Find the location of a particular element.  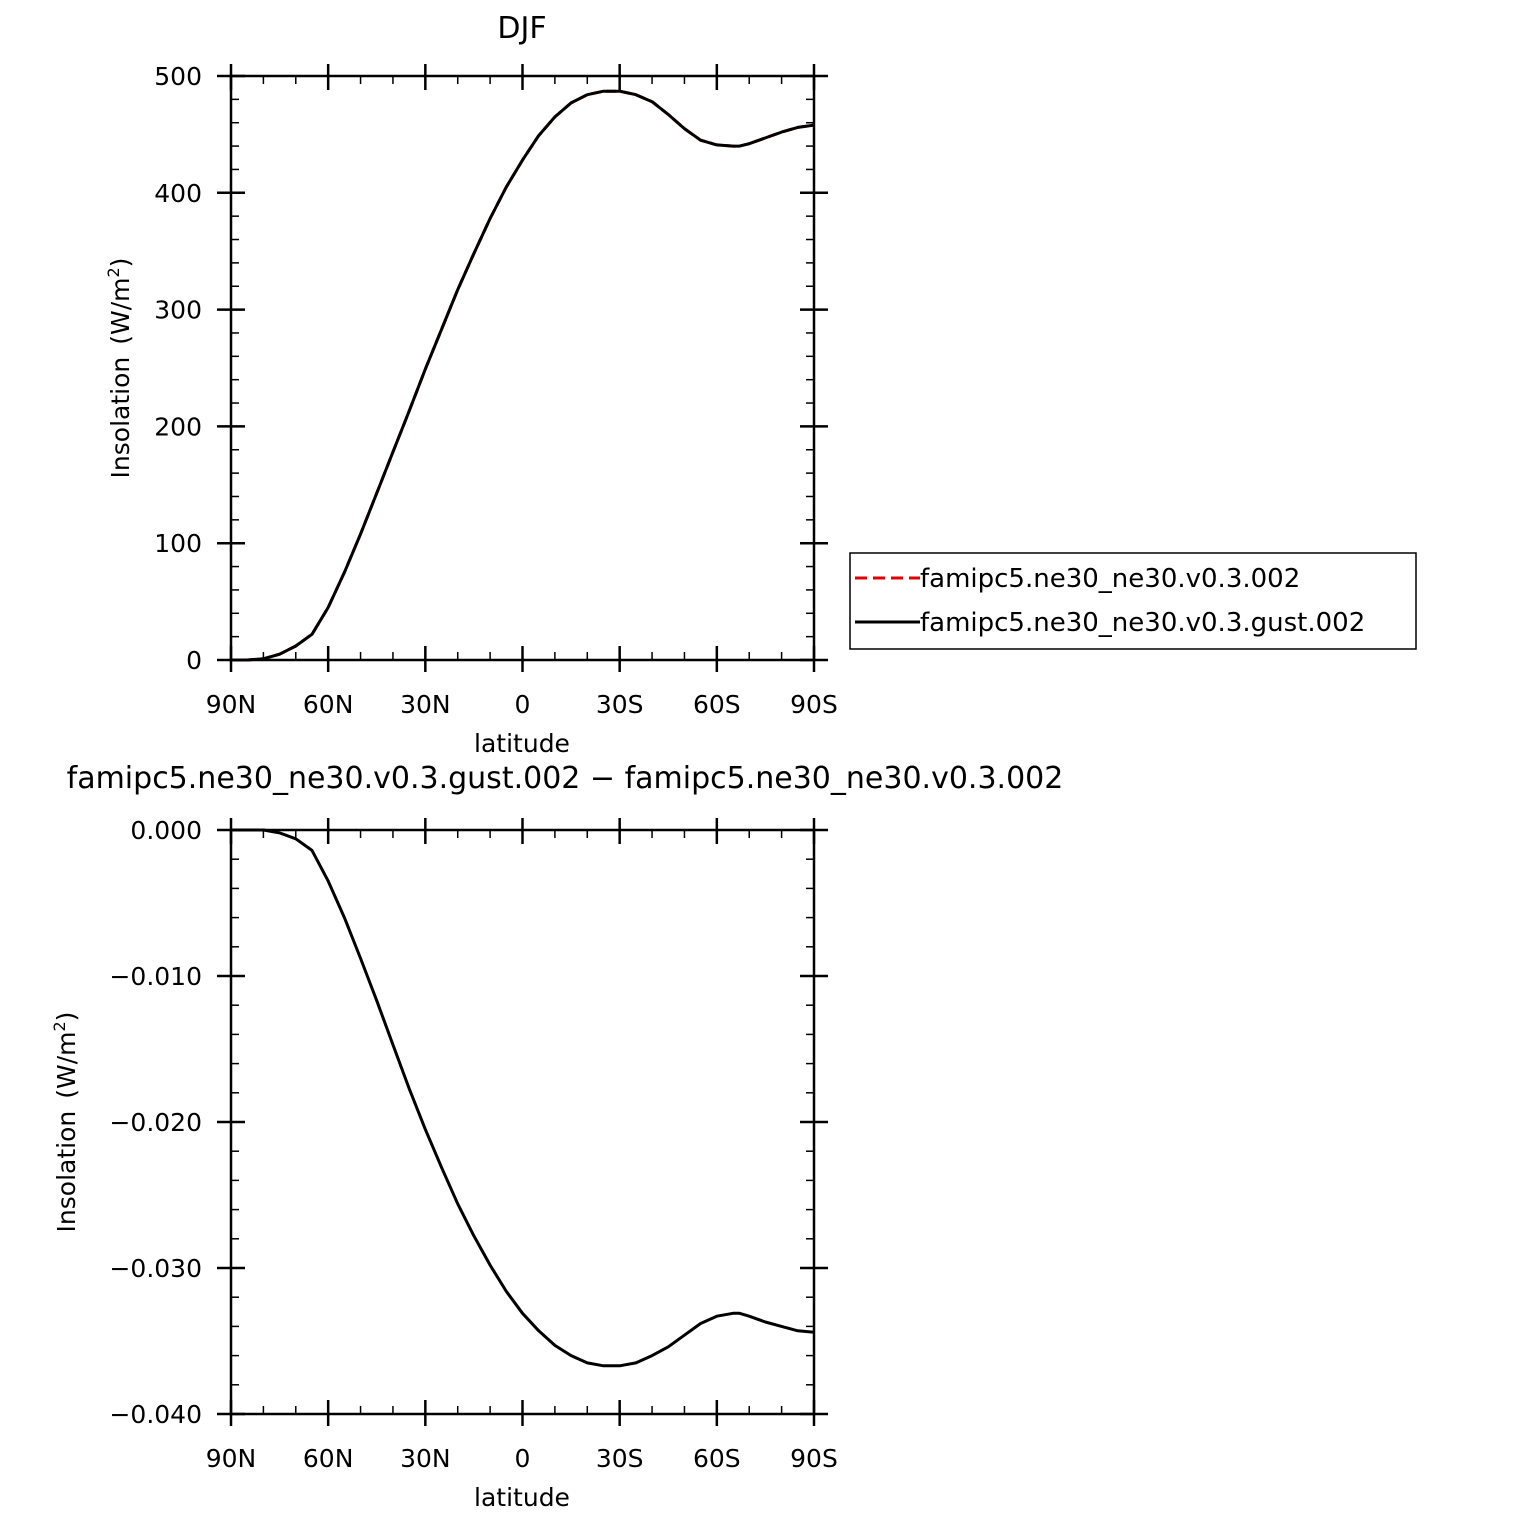

legend-label: famipc5.ne30_ne30.v0.3.gust.002 is located at coordinates (1142, 623).